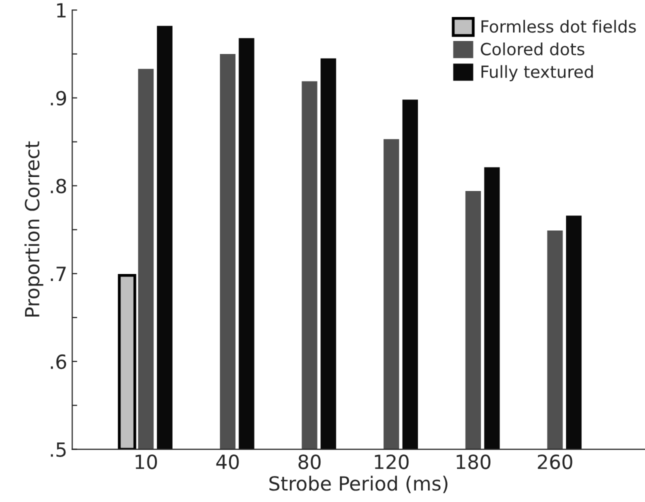 The image size is (645, 502). Describe the element at coordinates (58, 186) in the screenshot. I see `y-tick-label: .8` at that location.